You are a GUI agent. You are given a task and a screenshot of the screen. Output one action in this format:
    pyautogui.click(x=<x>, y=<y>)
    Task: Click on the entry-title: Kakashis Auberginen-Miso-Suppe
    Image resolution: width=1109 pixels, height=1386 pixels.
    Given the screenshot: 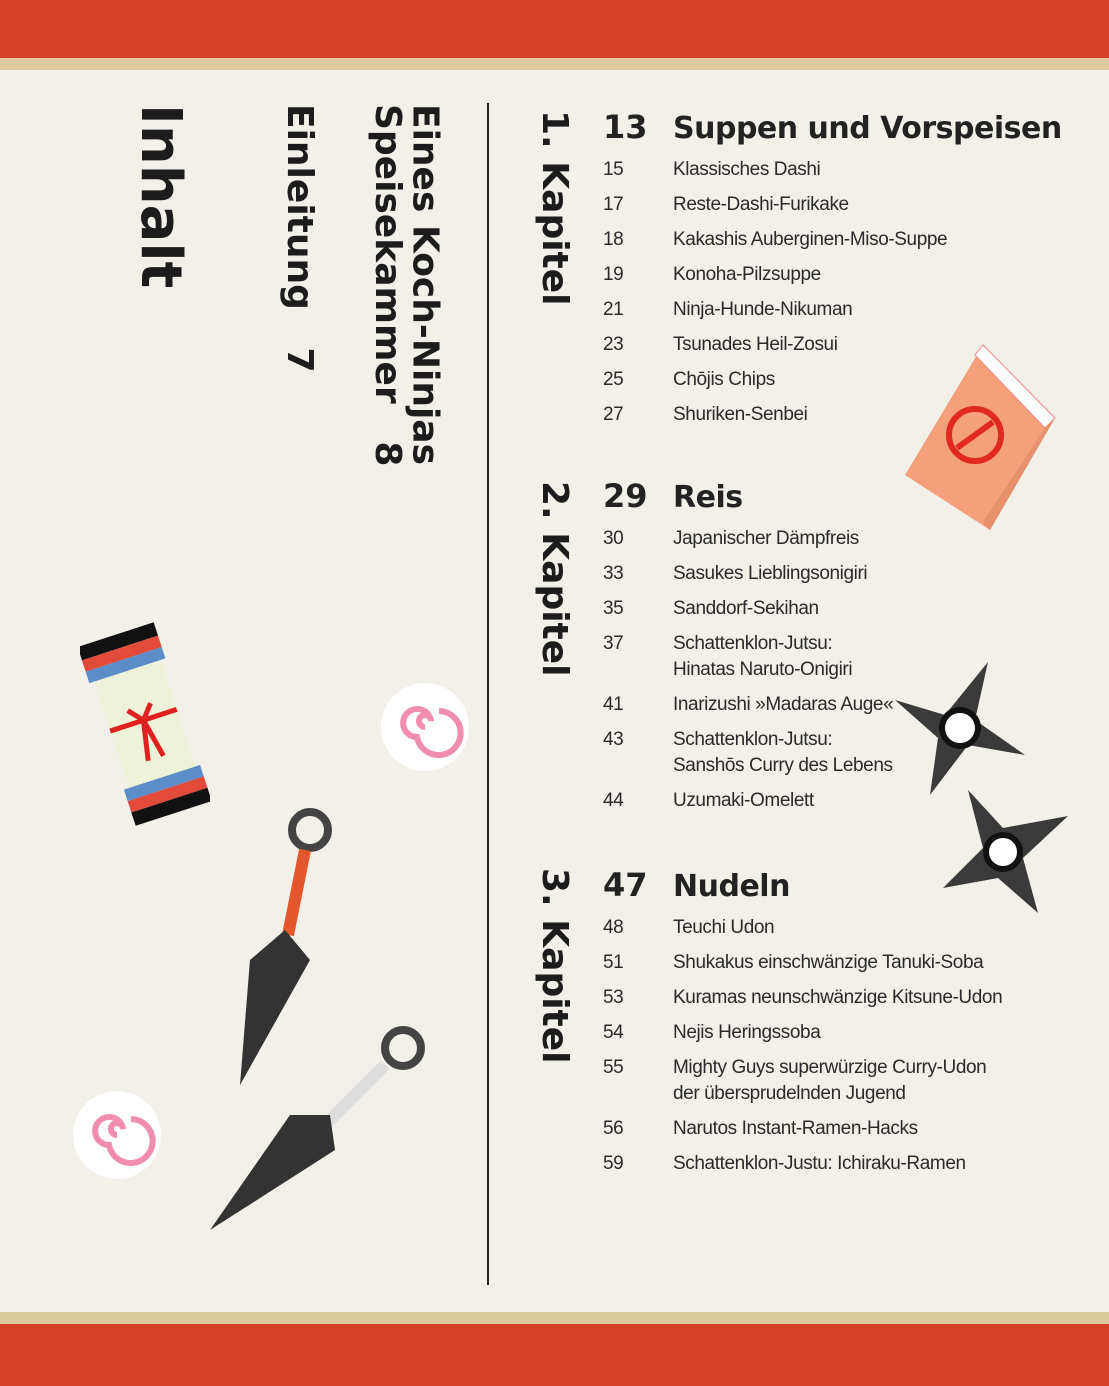 What is the action you would take?
    pyautogui.click(x=810, y=239)
    